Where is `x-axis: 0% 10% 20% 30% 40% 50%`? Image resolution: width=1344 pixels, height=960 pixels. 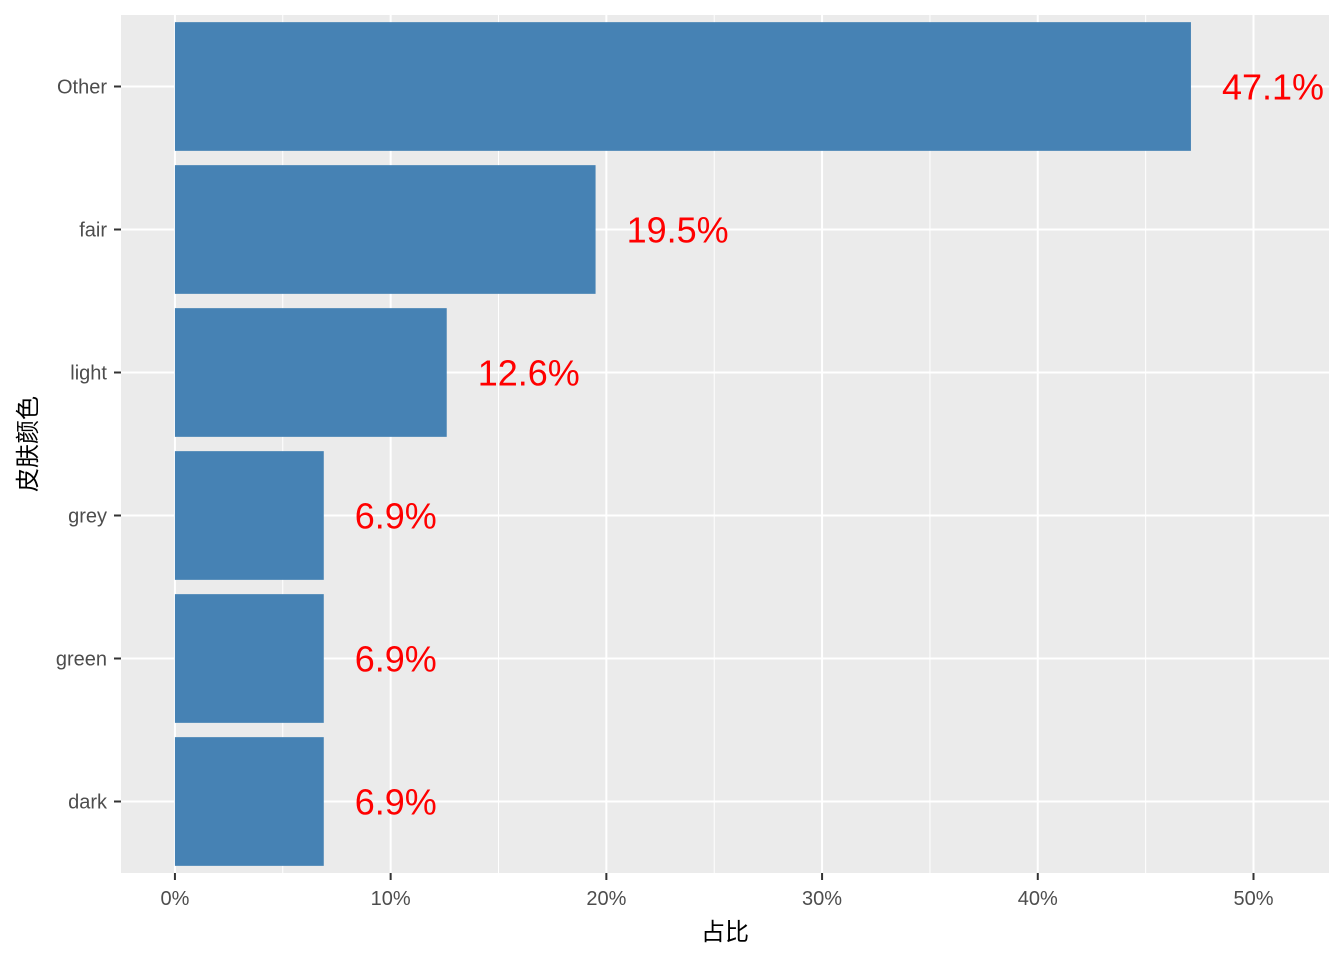 x-axis: 0% 10% 20% 30% 40% 50% is located at coordinates (717, 891).